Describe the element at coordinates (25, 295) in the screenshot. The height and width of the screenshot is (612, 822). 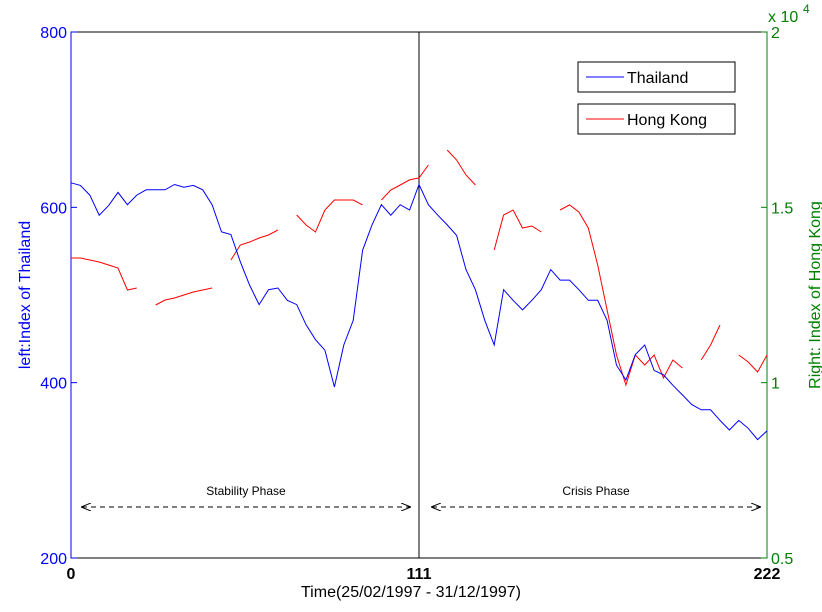
I see `y-axis-label: left:Index of Thailand` at that location.